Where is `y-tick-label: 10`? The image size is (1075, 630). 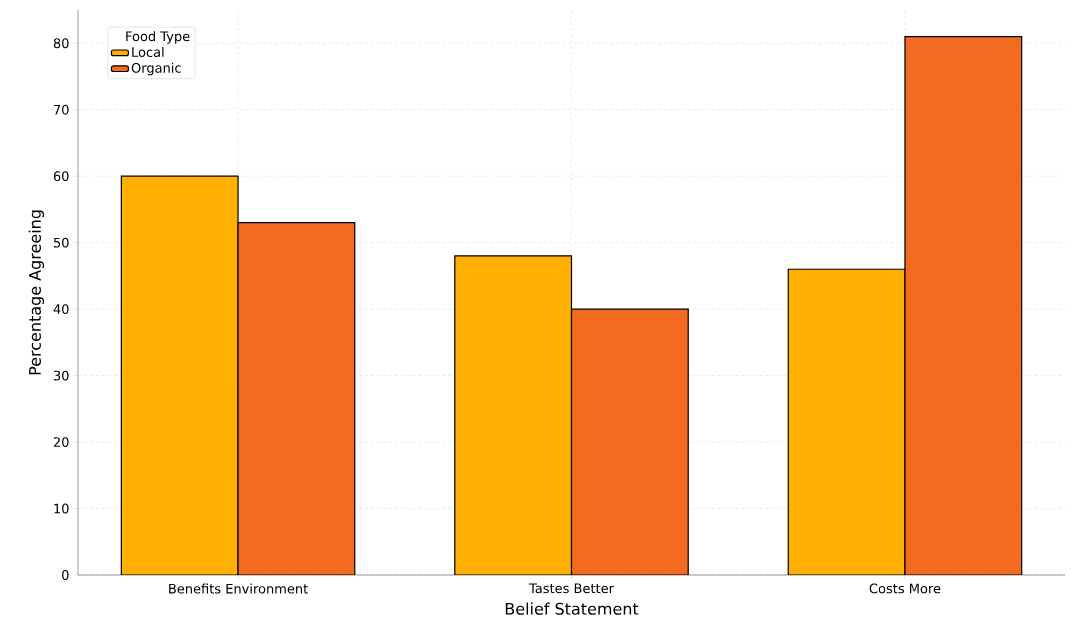
y-tick-label: 10 is located at coordinates (61, 508).